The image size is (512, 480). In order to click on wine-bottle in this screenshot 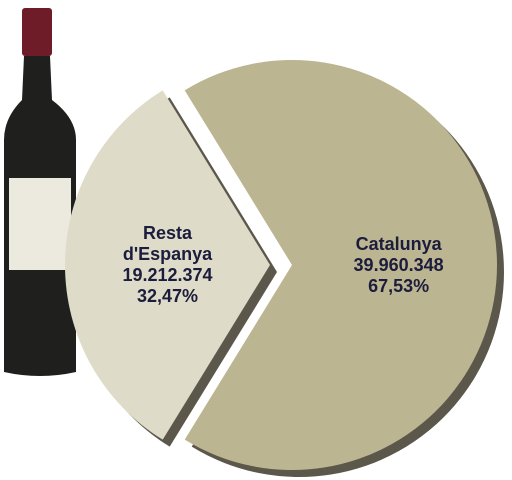, I will do `click(40, 192)`.